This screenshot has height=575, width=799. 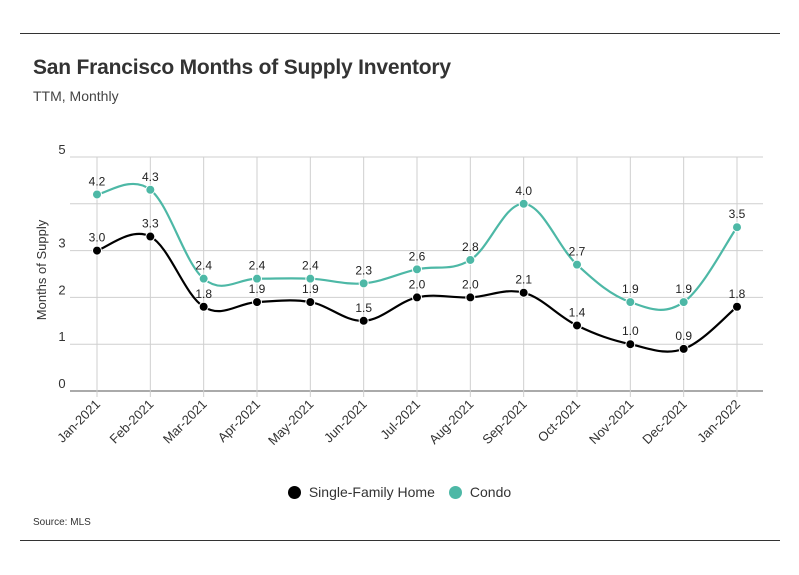 What do you see at coordinates (400, 540) in the screenshot?
I see `bottom-rule` at bounding box center [400, 540].